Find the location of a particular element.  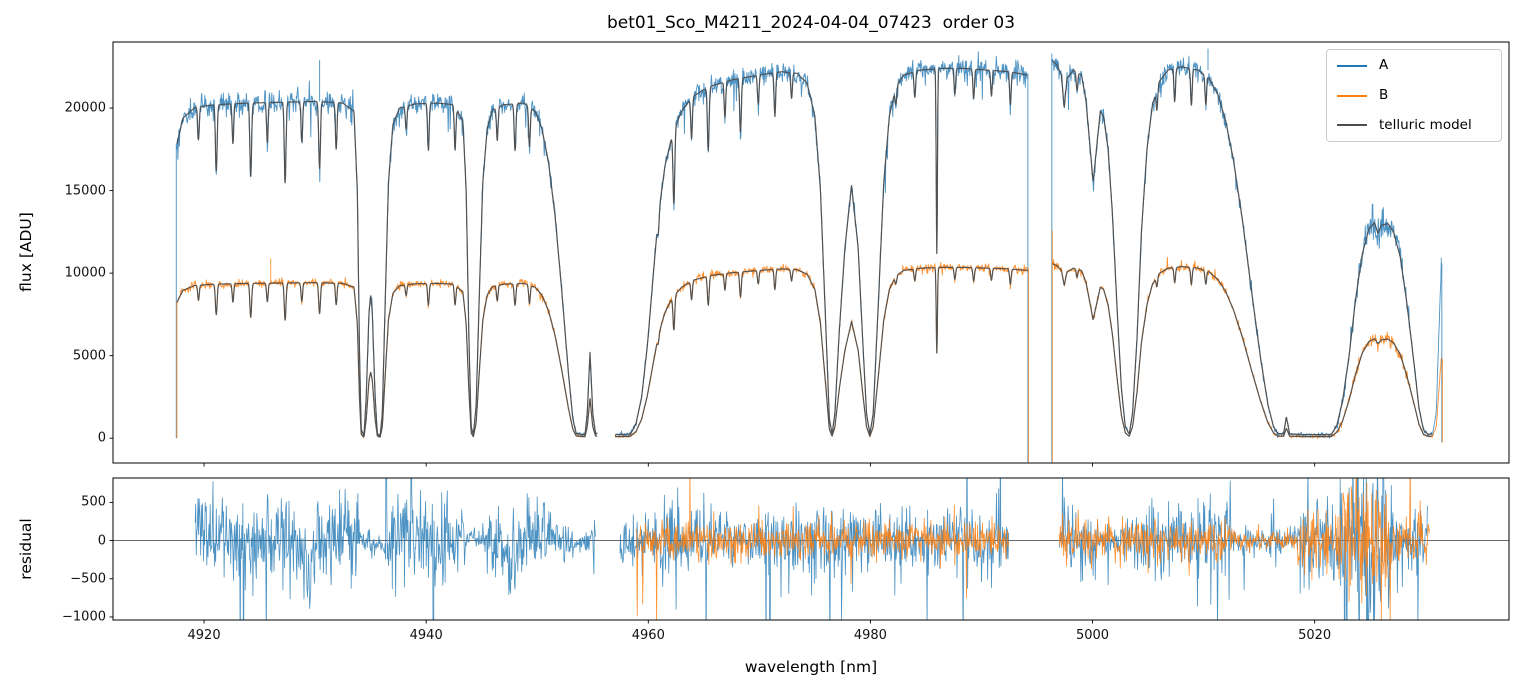

x-tick-label: 5000 is located at coordinates (1092, 635).